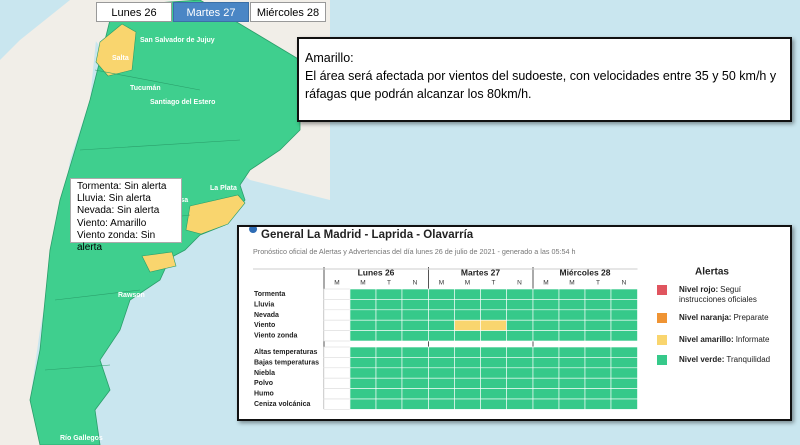  Describe the element at coordinates (705, 317) in the screenshot. I see `legend-label: Nivel naranja:` at that location.